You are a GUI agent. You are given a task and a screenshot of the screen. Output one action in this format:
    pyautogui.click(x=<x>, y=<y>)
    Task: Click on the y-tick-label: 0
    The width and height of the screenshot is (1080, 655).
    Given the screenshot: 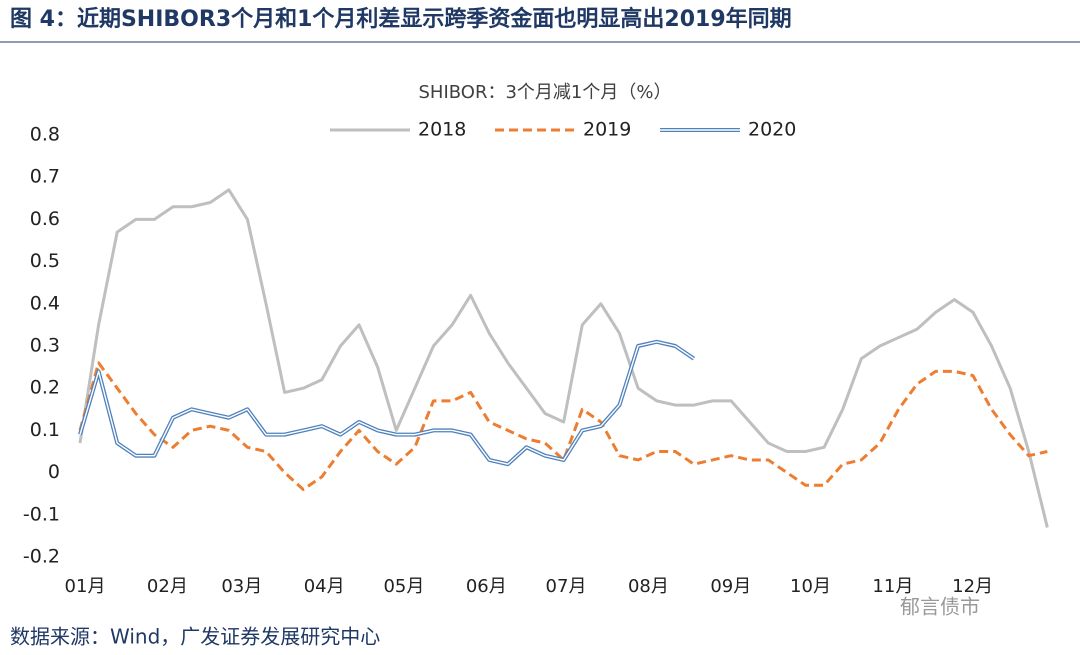 What is the action you would take?
    pyautogui.click(x=54, y=472)
    